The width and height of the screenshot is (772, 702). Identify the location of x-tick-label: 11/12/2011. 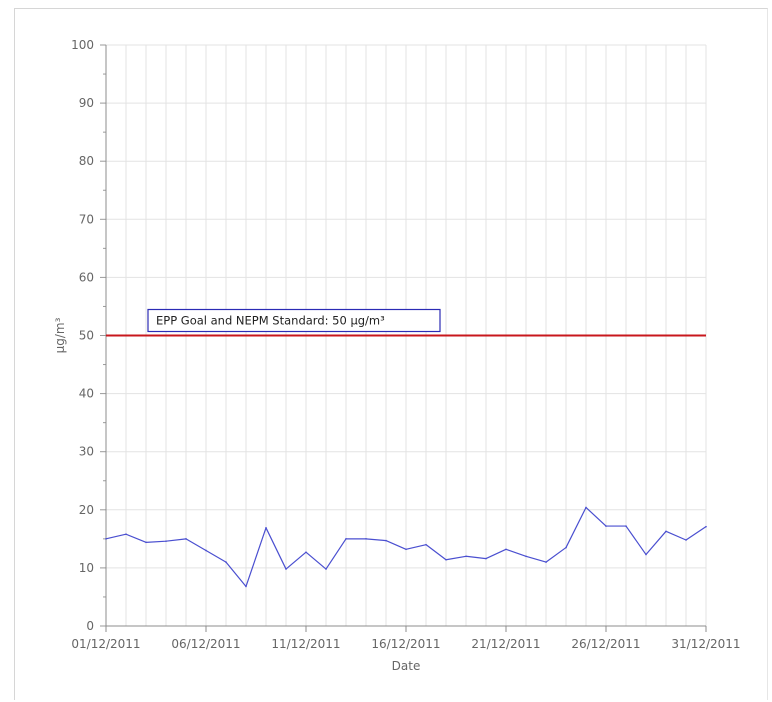
(305, 644).